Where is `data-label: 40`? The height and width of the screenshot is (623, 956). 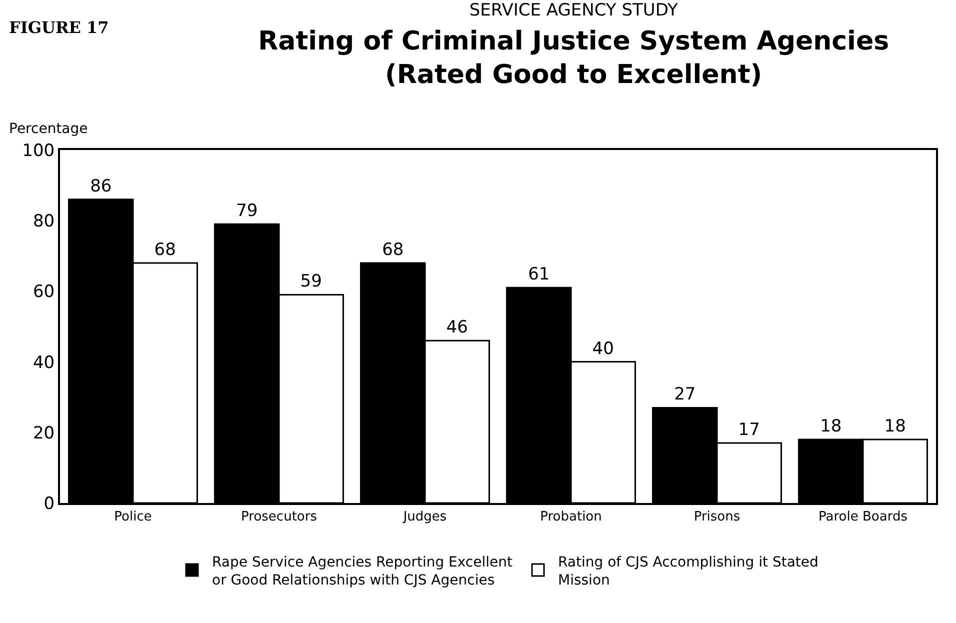 data-label: 40 is located at coordinates (603, 348).